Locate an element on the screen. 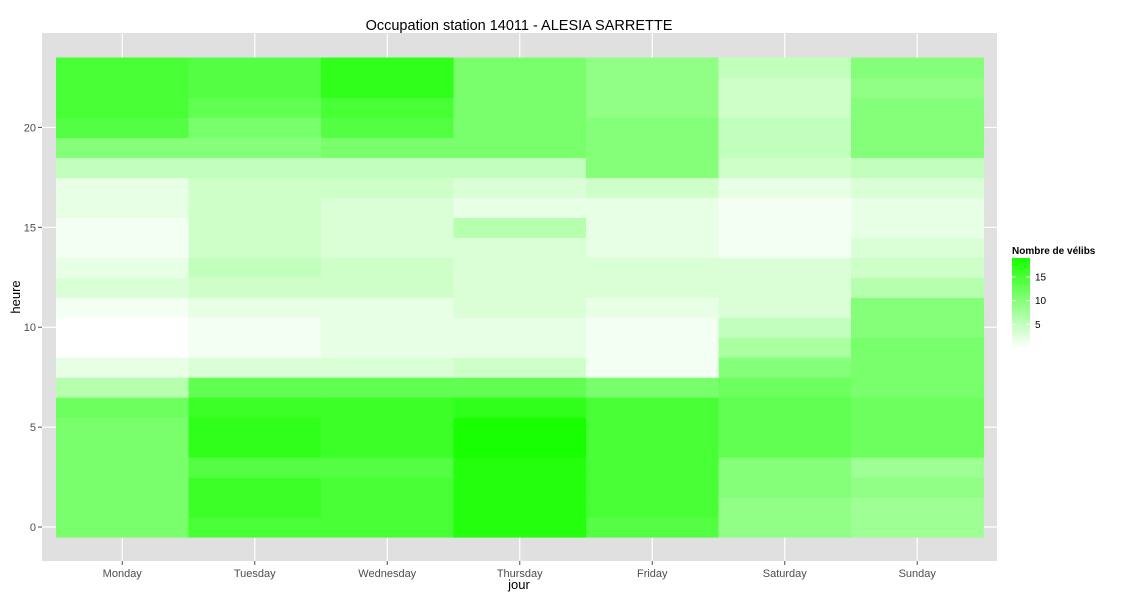 The width and height of the screenshot is (1125, 600). y-tick-label: 20 is located at coordinates (30, 128).